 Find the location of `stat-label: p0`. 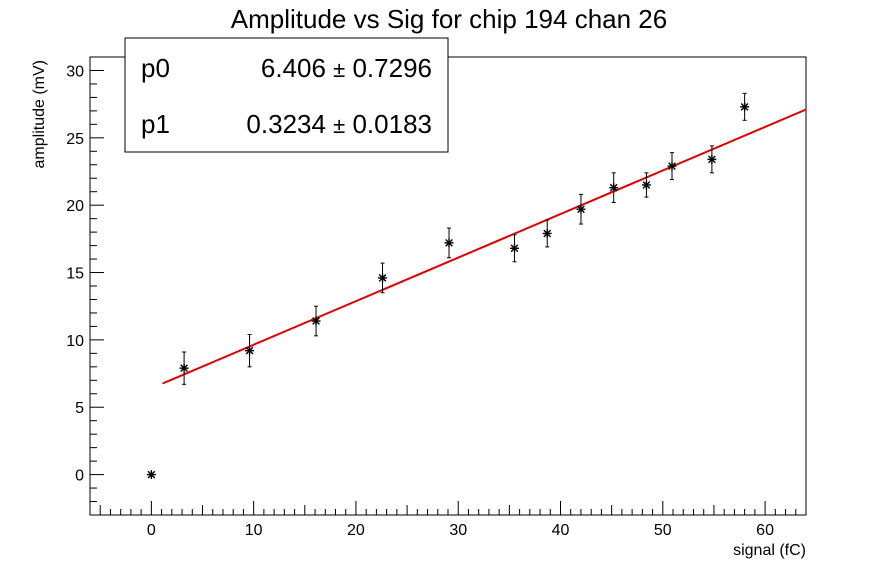

stat-label: p0 is located at coordinates (155, 68).